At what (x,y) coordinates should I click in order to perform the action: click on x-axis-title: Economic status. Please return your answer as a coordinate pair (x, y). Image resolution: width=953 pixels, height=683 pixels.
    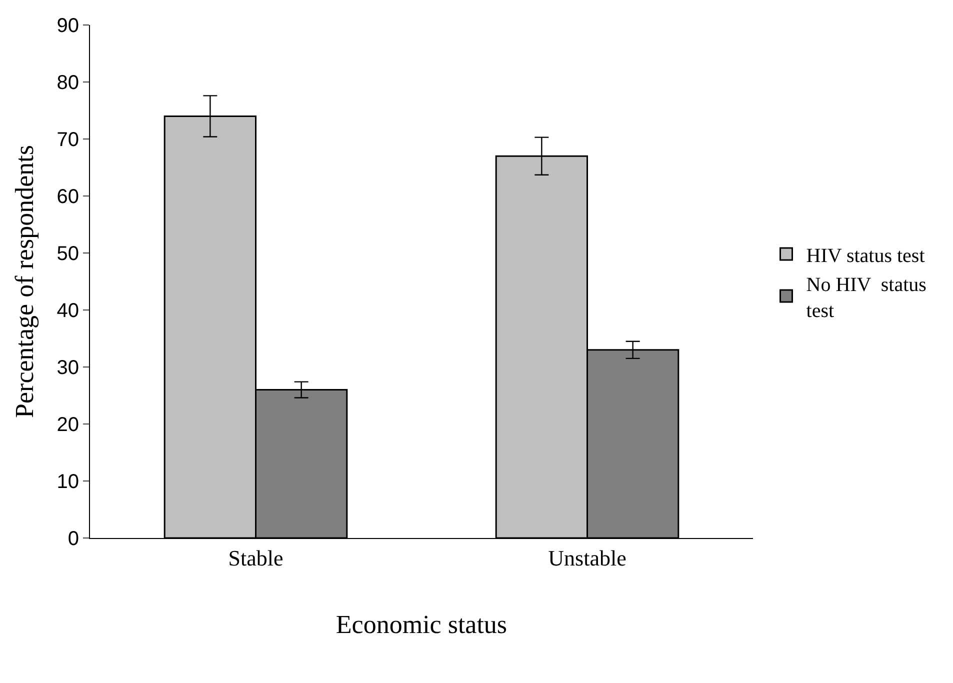
    Looking at the image, I should click on (422, 625).